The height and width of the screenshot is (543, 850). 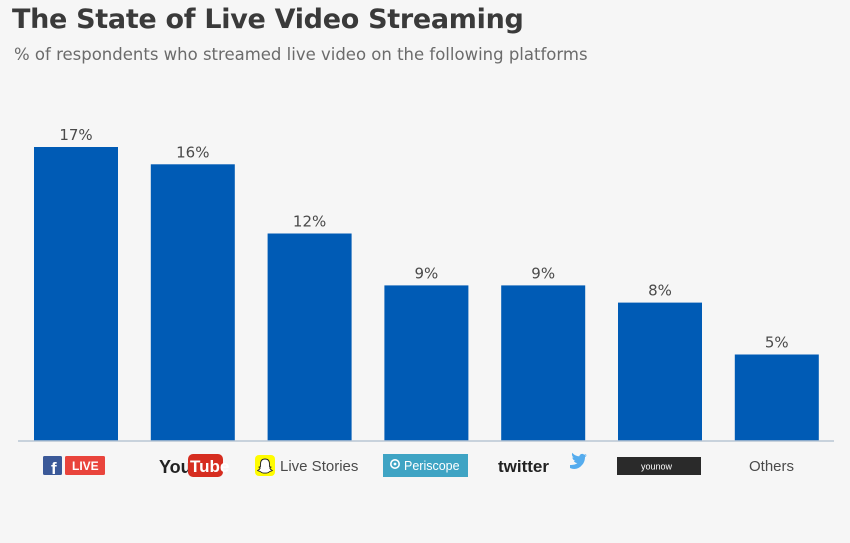 I want to click on others-label: Others, so click(x=771, y=466).